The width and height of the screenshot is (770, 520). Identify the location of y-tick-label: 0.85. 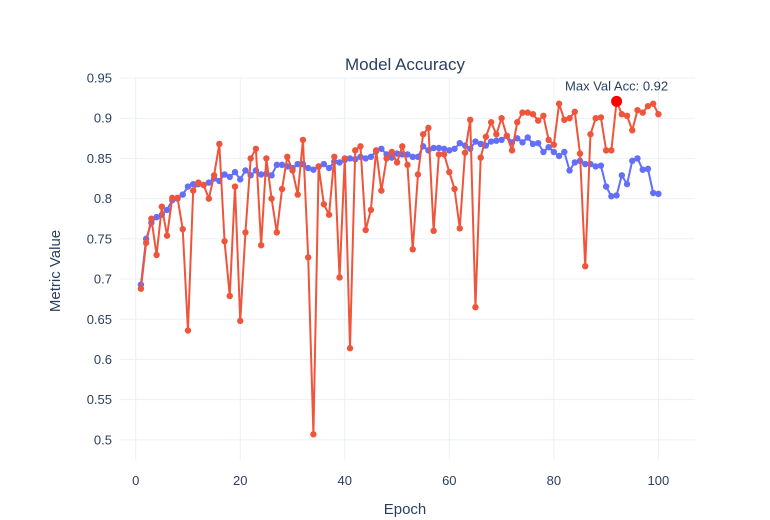
(99, 158).